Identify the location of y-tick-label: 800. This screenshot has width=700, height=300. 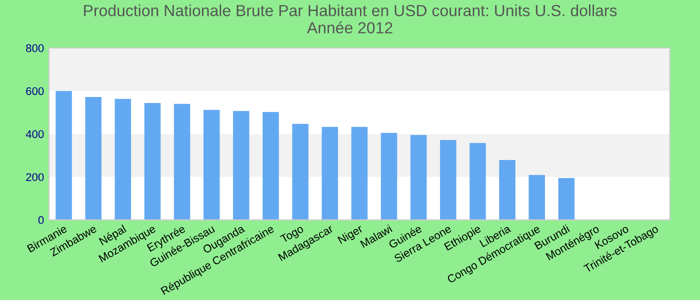
(35, 48).